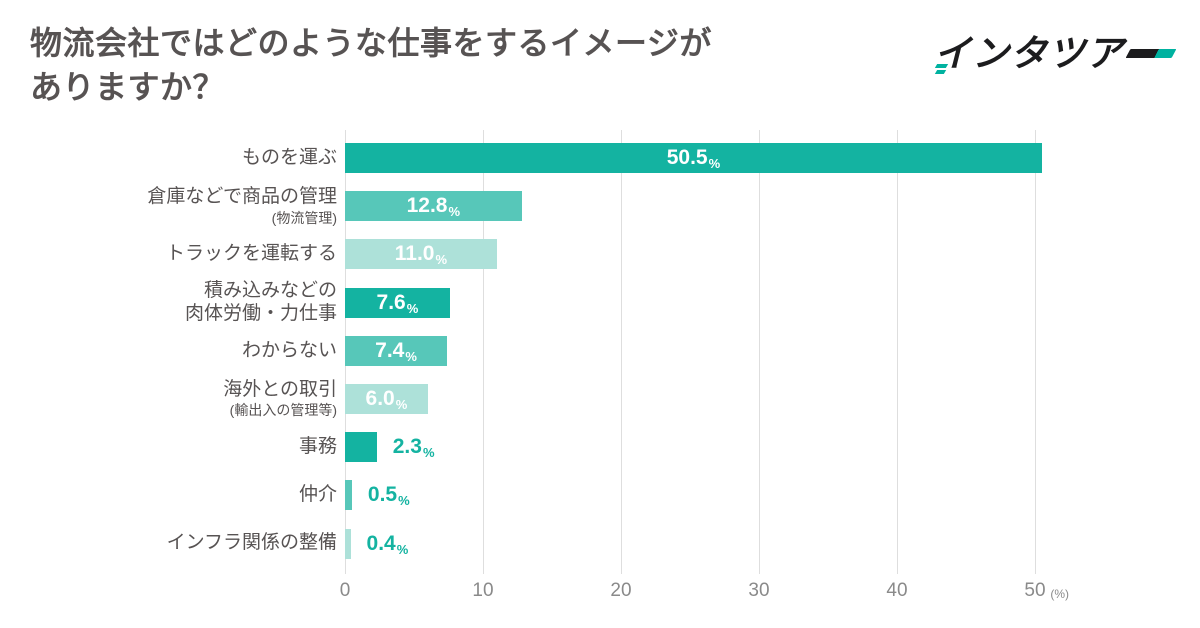 The height and width of the screenshot is (628, 1200). Describe the element at coordinates (371, 43) in the screenshot. I see `page-title-line1: 物流会社ではどのような仕事をするイメージが` at that location.